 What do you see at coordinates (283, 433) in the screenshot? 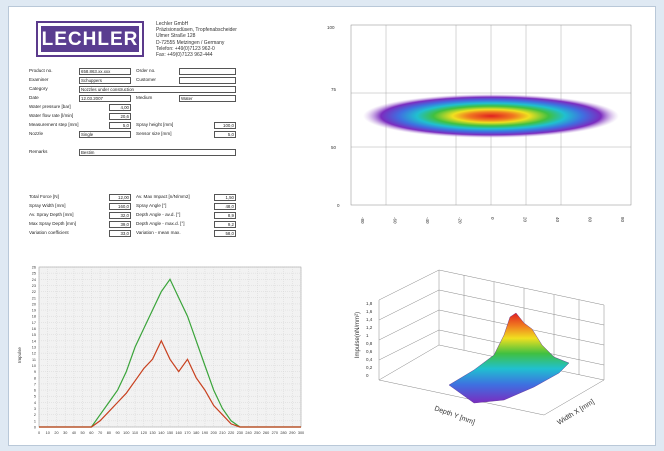
I see `x-tick-label: 280` at bounding box center [283, 433].